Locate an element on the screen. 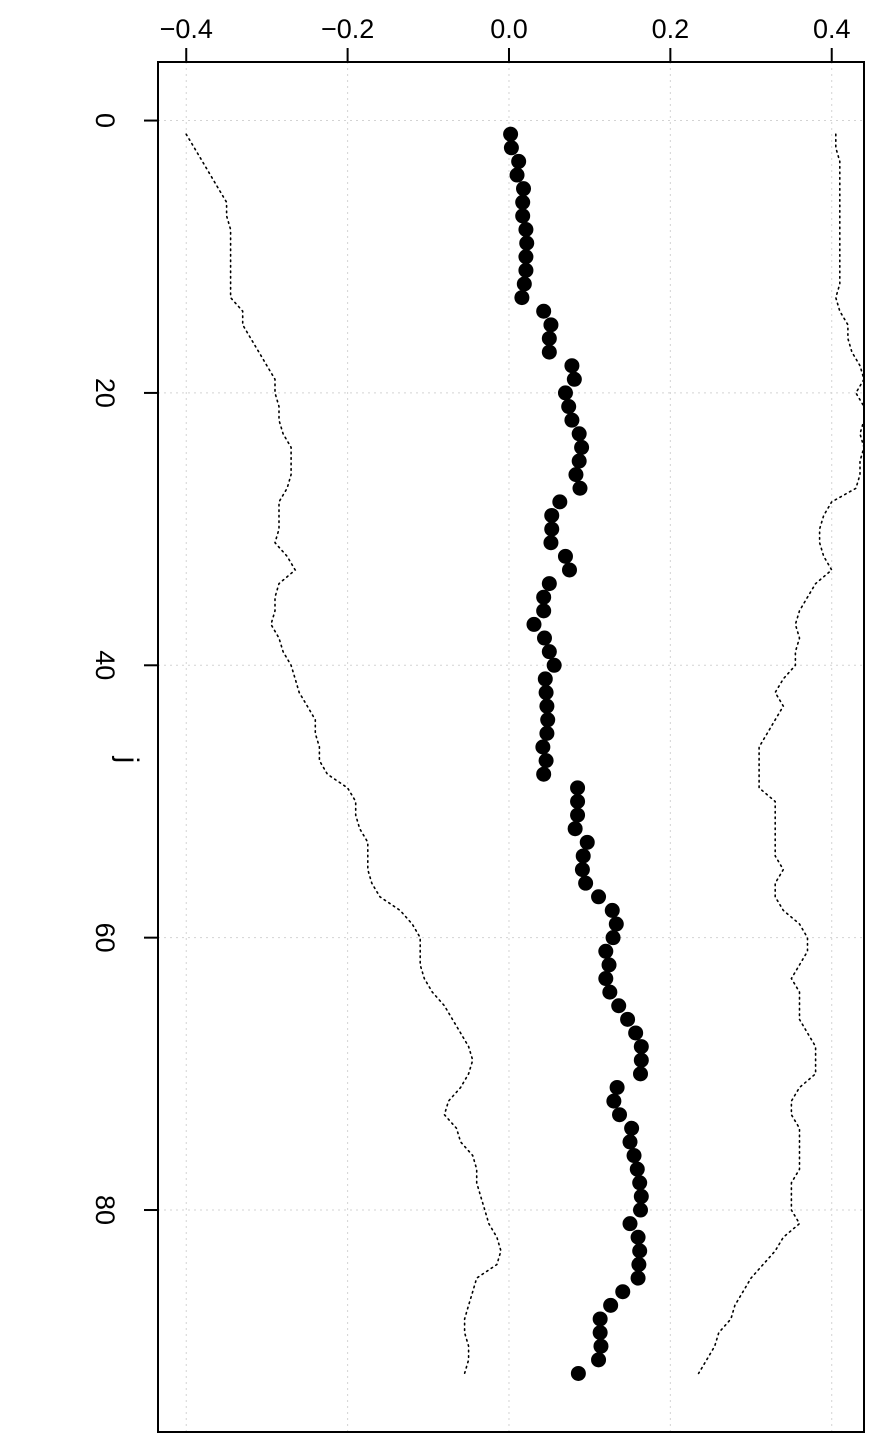 This screenshot has width=880, height=1442. data-points is located at coordinates (576, 753).